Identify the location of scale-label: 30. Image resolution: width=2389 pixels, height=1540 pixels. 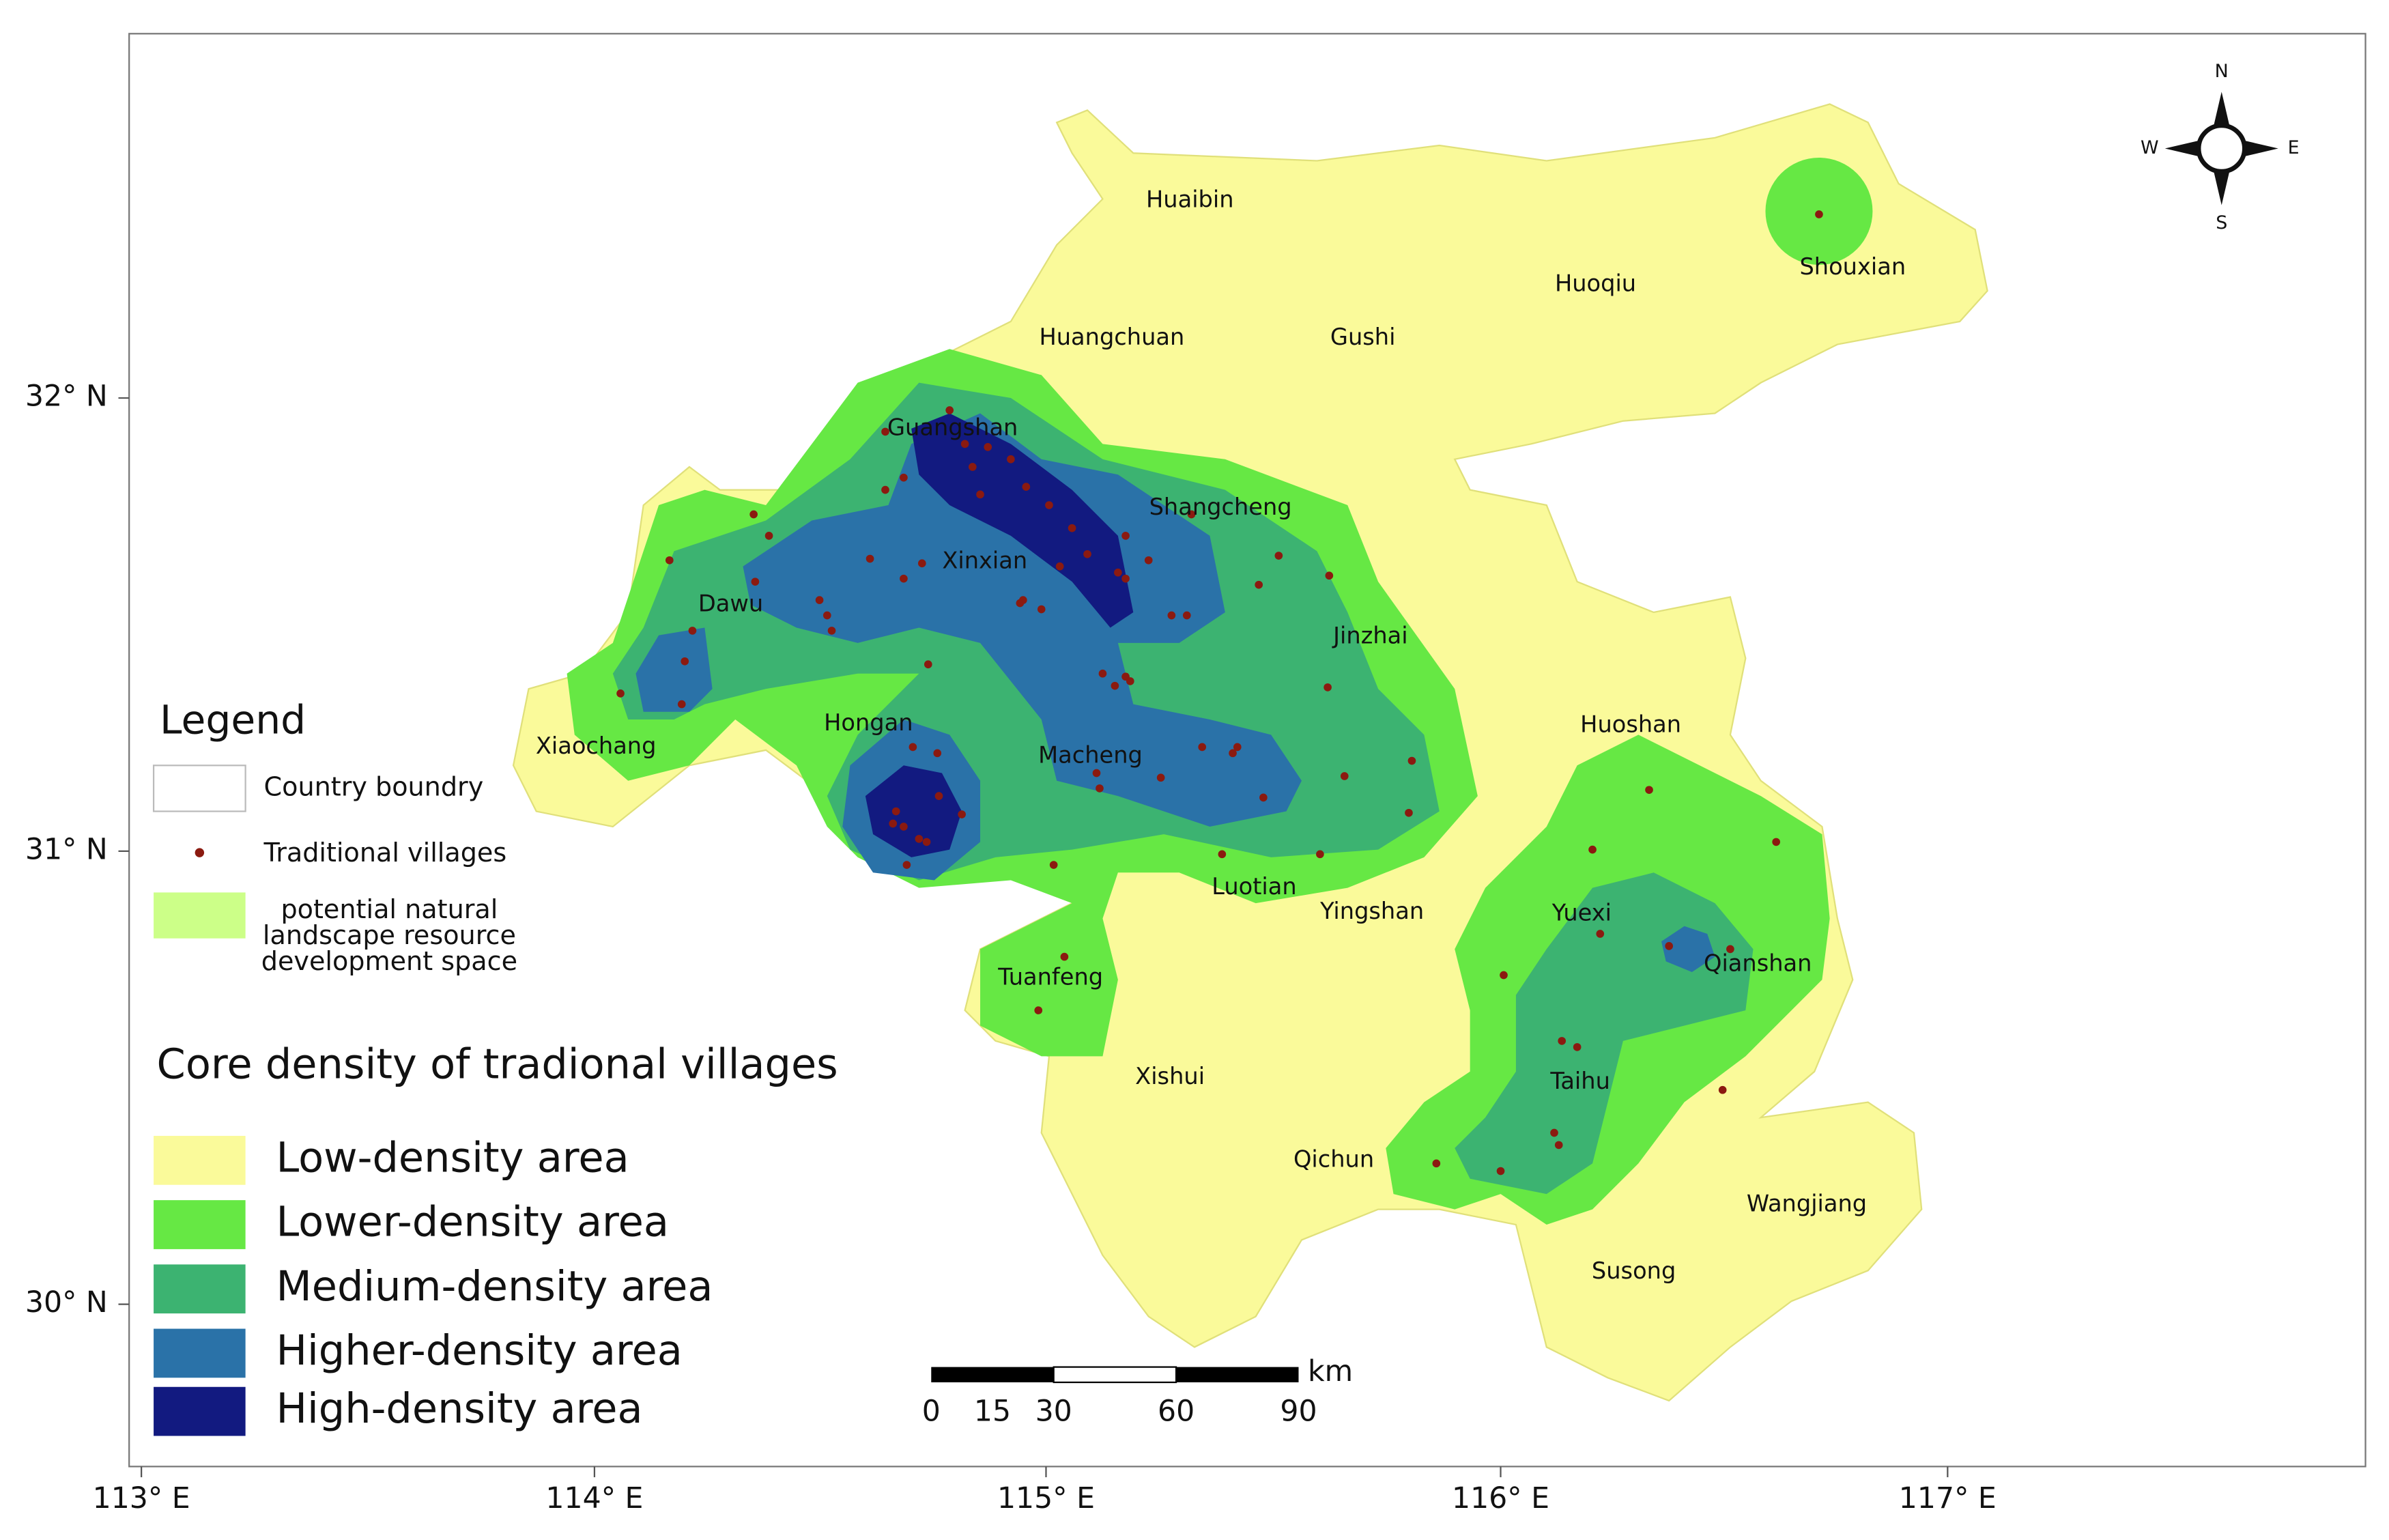
(1053, 1411).